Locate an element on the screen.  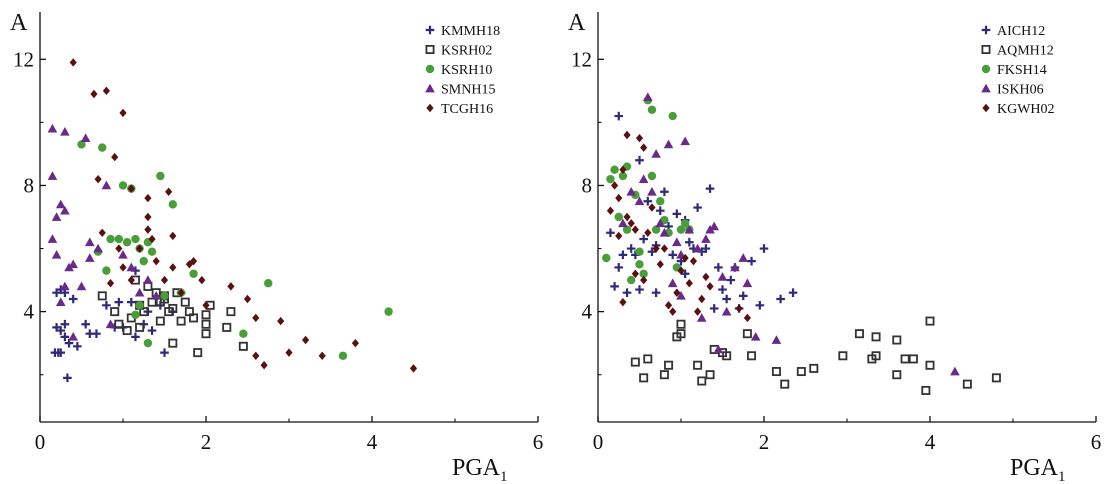
series-kgwh02 is located at coordinates (678, 226).